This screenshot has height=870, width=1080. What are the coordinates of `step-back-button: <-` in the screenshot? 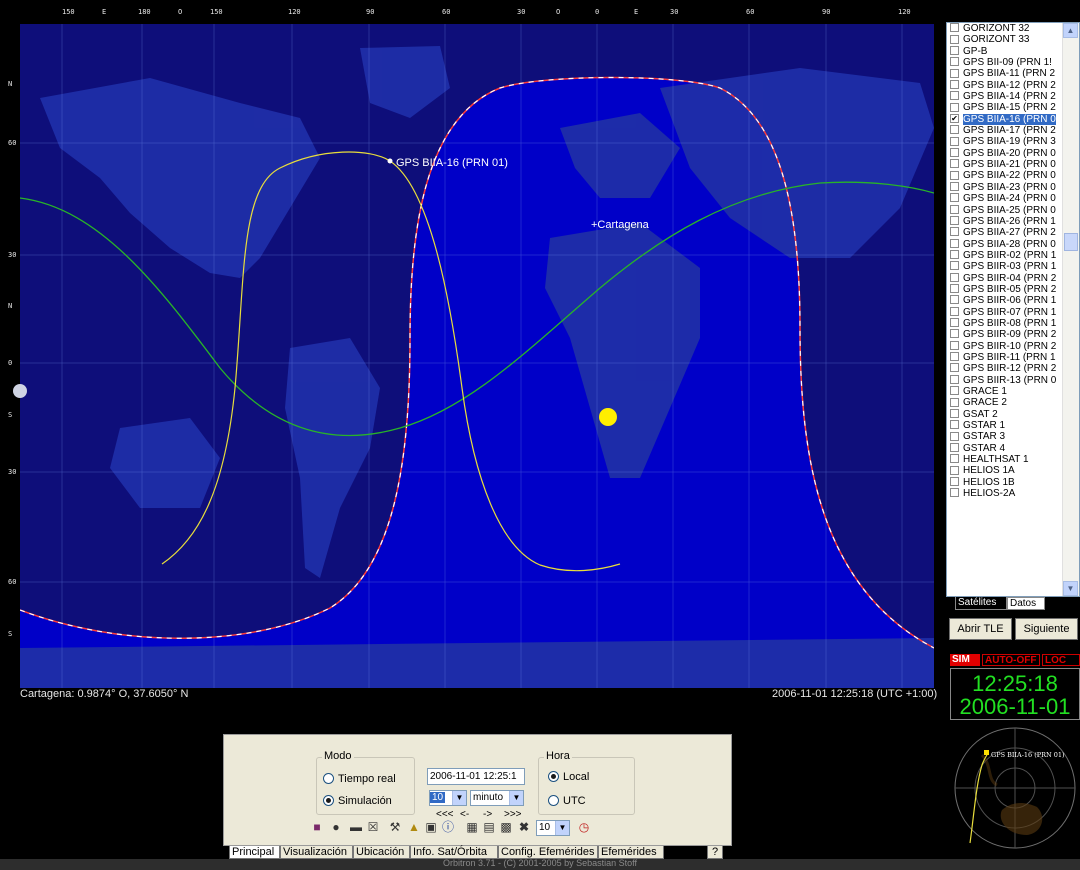 It's located at (465, 814).